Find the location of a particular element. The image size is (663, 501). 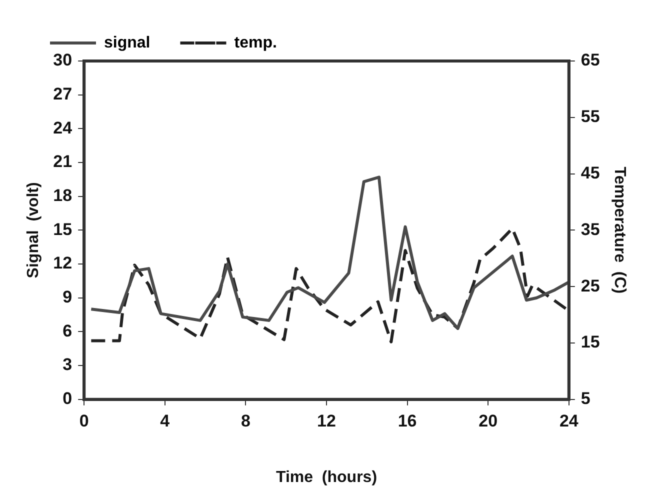

y-tick-label: 24 is located at coordinates (63, 128).